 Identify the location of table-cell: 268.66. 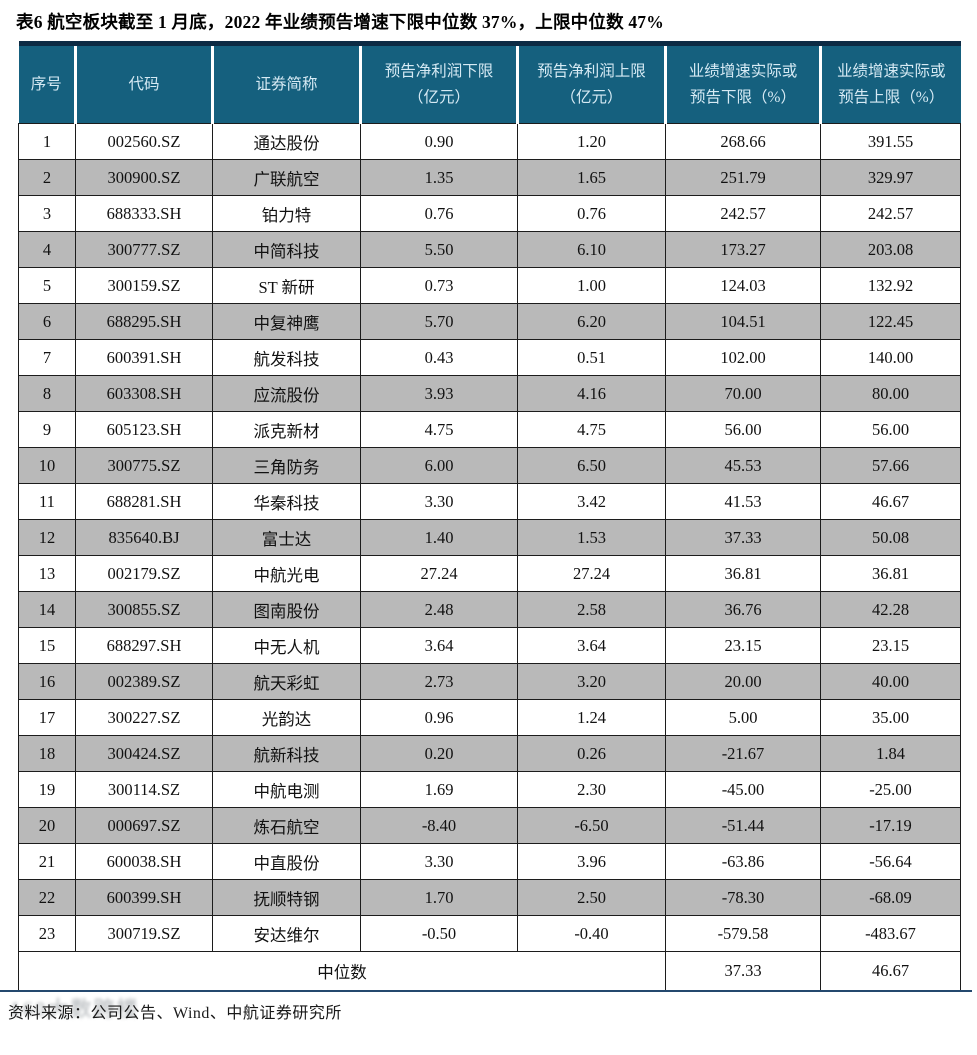
(743, 141).